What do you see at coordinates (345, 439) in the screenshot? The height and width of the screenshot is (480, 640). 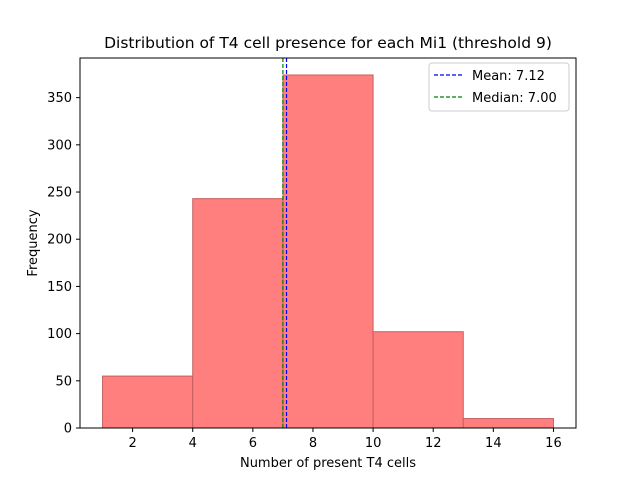 I see `x-axis: 2 4 6 8 10 12 14 16` at bounding box center [345, 439].